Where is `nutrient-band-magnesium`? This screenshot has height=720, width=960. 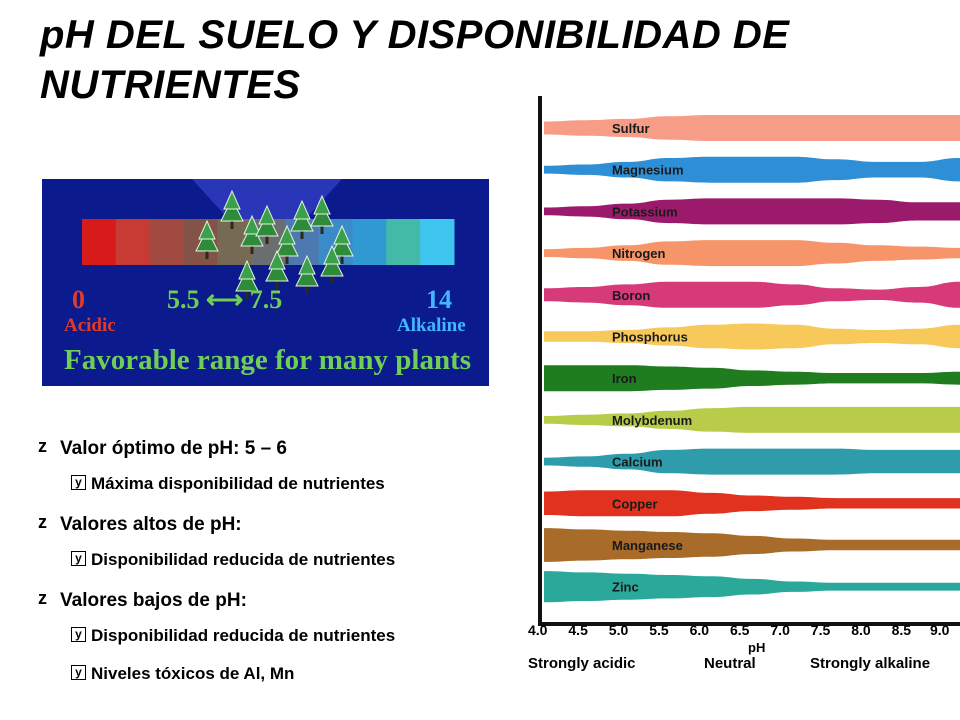
nutrient-band-magnesium is located at coordinates (752, 169).